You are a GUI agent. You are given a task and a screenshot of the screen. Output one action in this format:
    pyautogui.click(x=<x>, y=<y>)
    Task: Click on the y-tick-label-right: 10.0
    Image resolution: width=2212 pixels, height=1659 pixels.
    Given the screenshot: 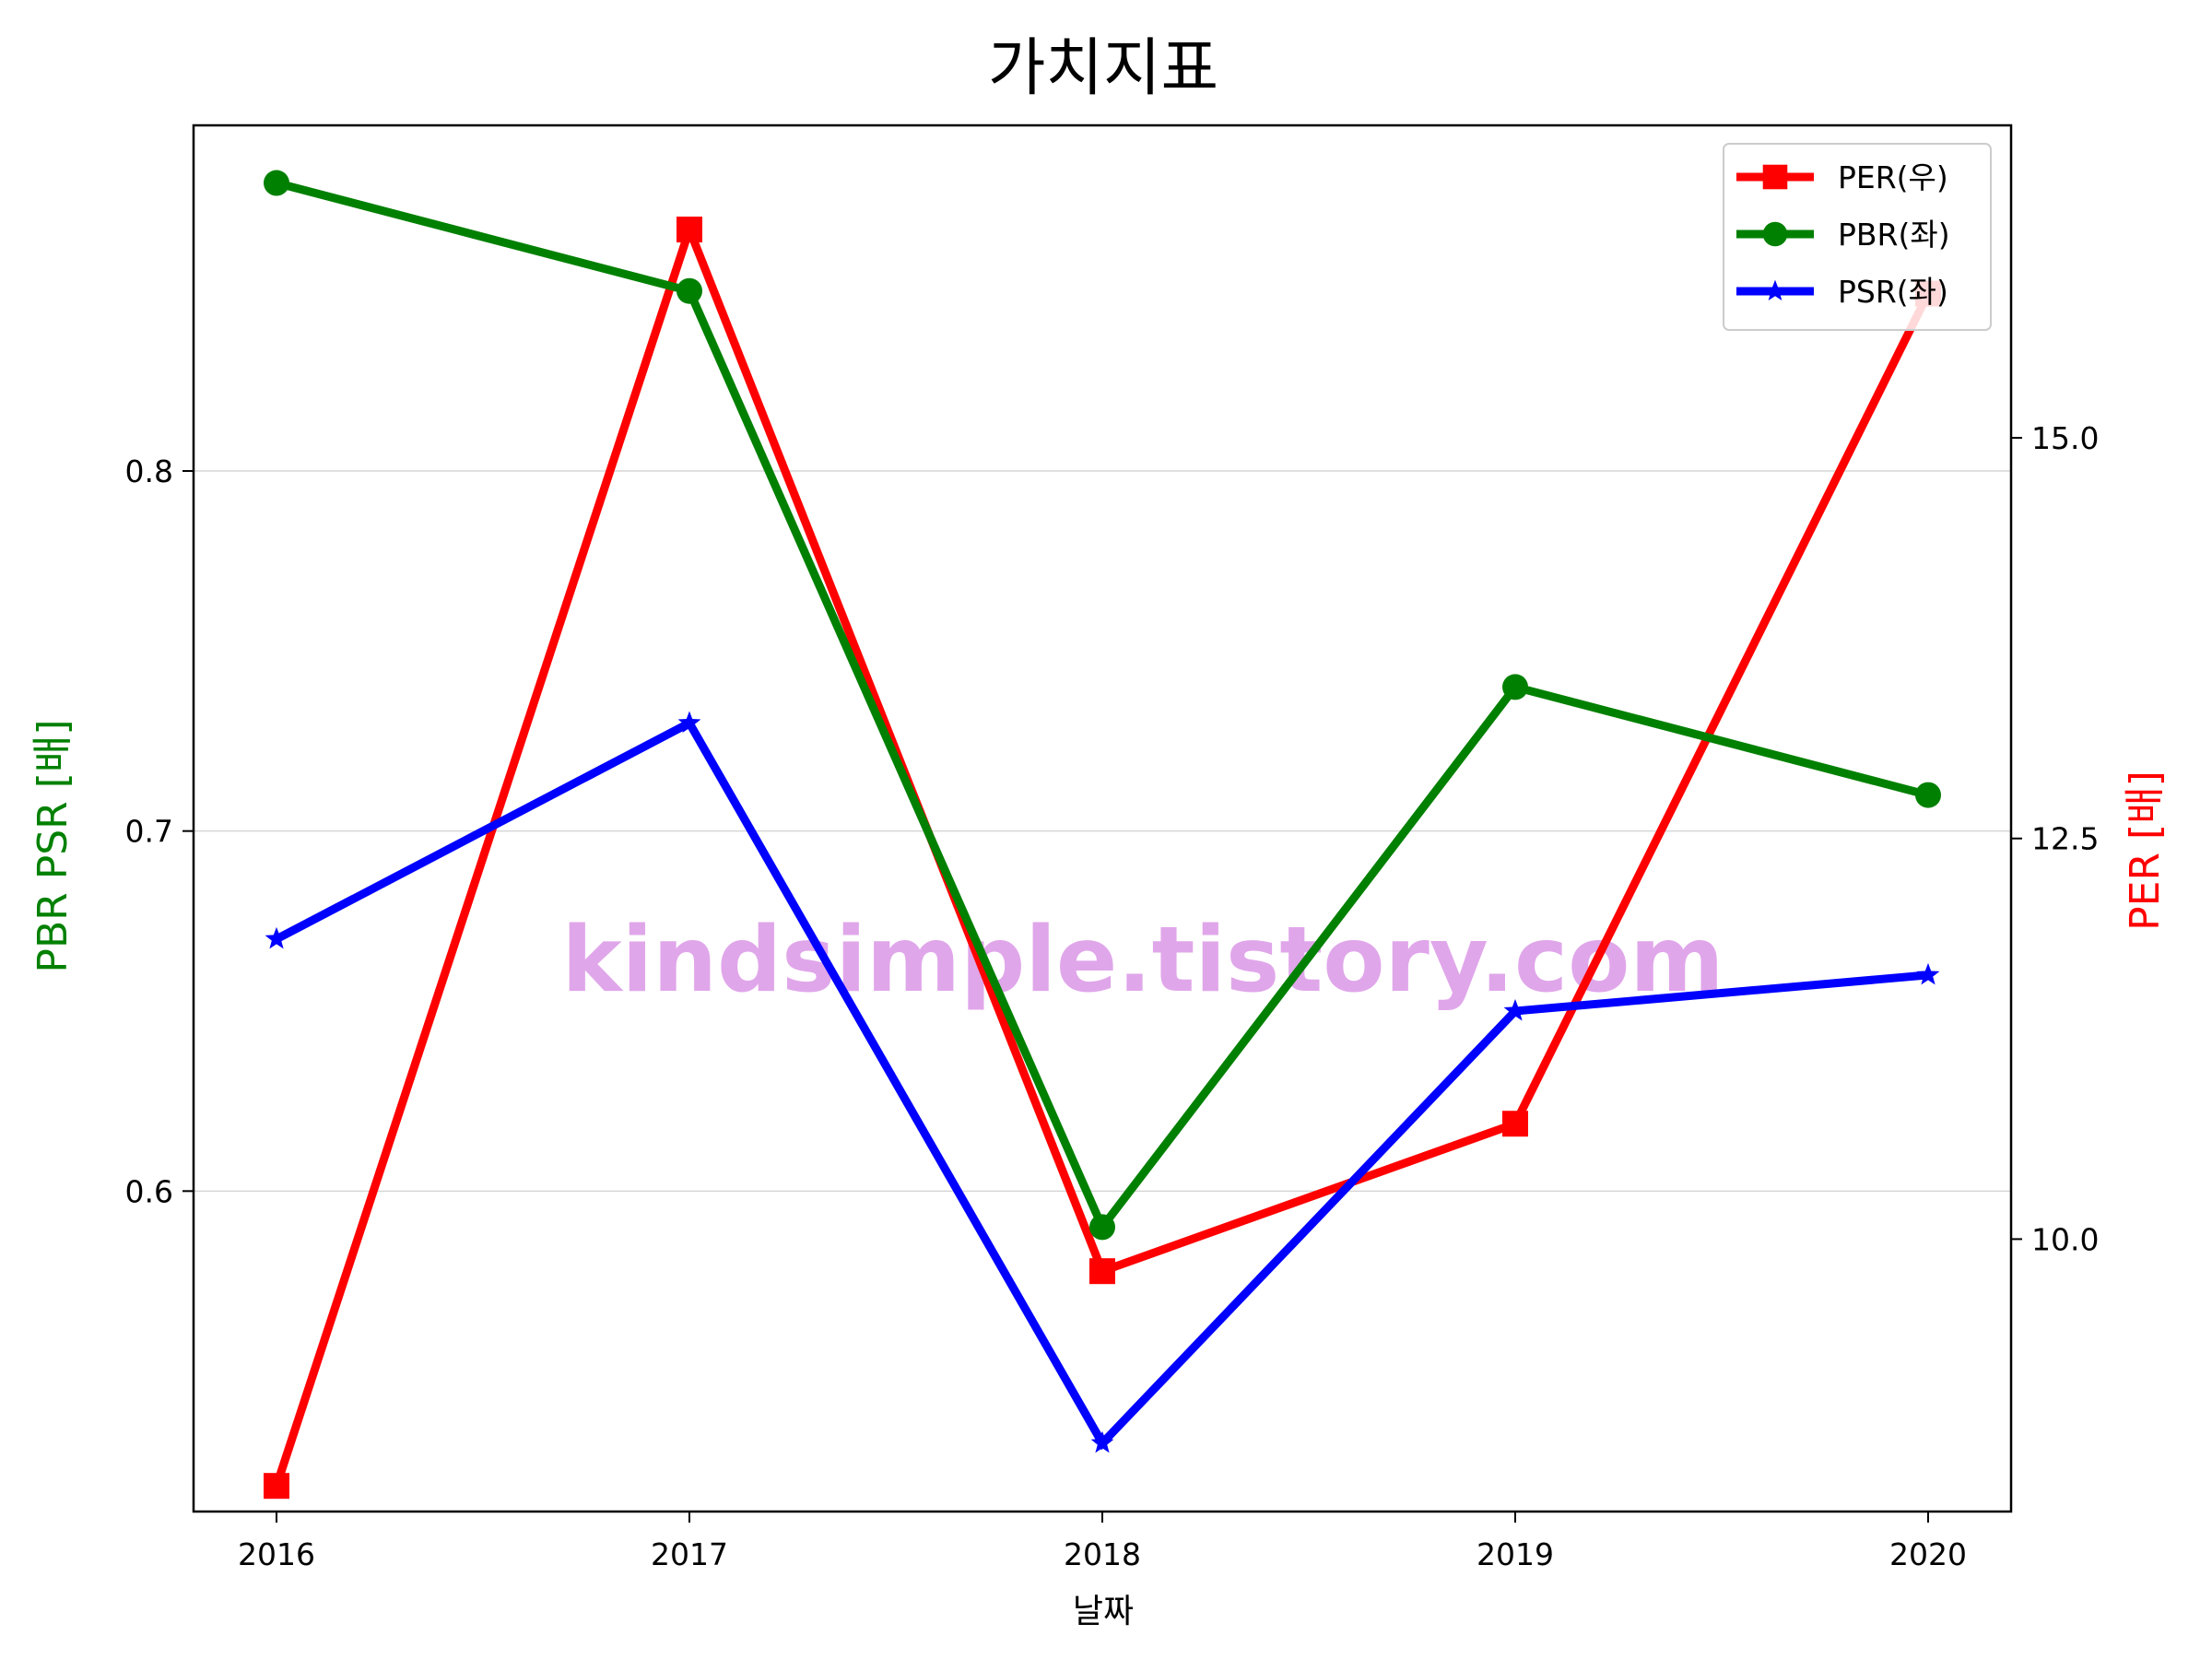 What is the action you would take?
    pyautogui.click(x=2065, y=1239)
    